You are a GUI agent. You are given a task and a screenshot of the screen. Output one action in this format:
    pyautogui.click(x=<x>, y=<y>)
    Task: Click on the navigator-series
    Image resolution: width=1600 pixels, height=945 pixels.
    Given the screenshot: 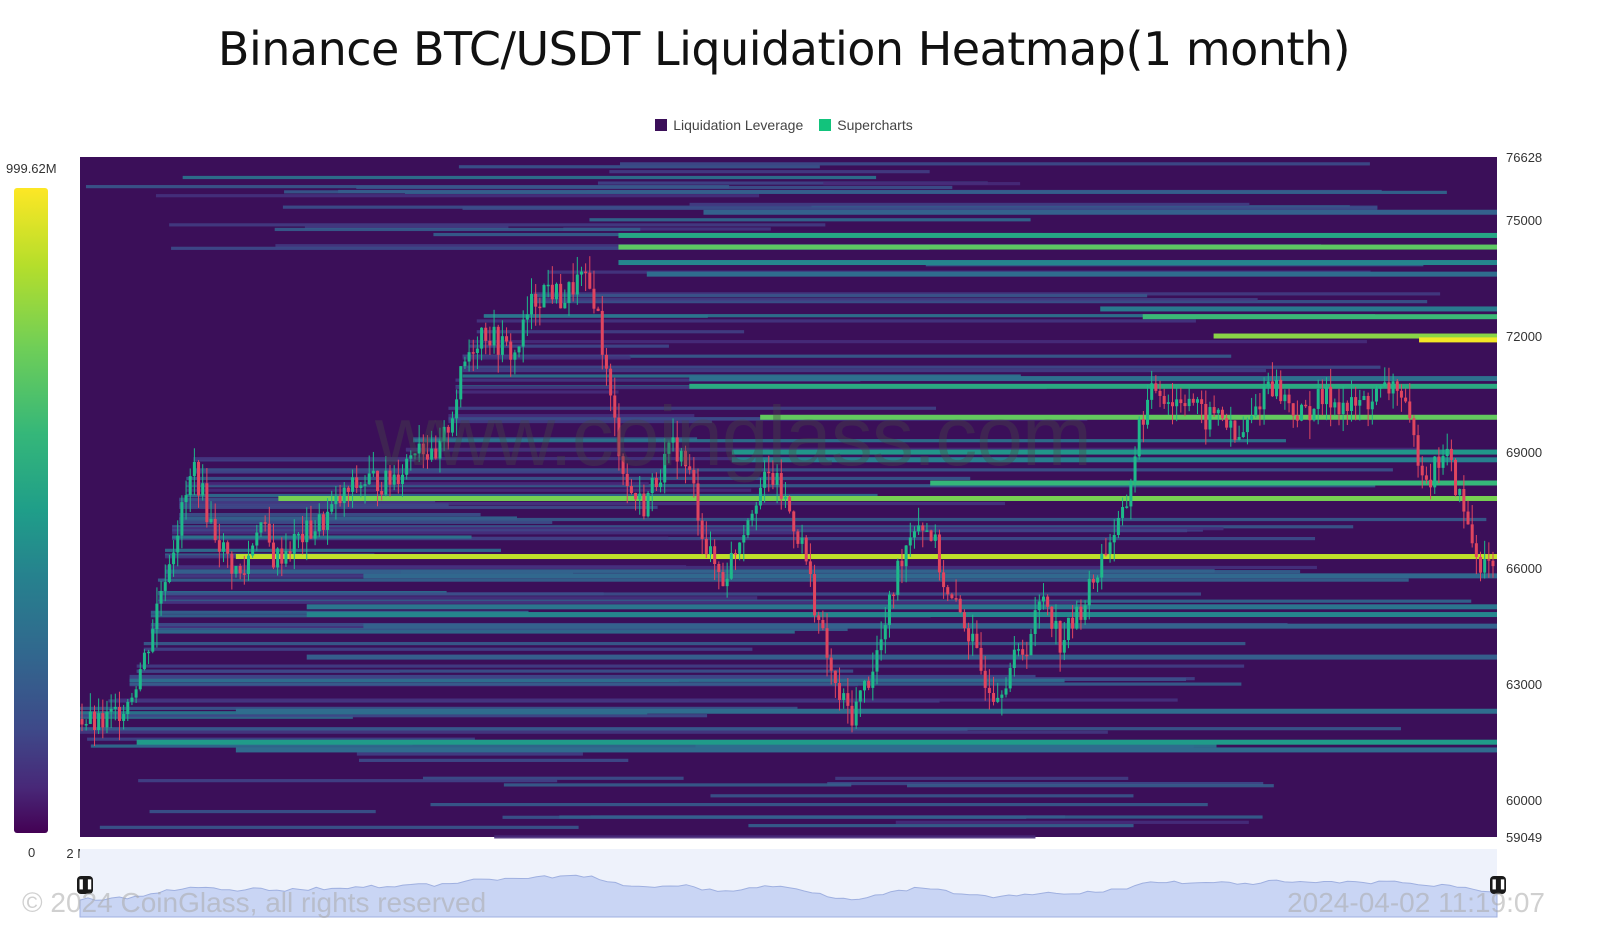 What is the action you would take?
    pyautogui.click(x=788, y=896)
    